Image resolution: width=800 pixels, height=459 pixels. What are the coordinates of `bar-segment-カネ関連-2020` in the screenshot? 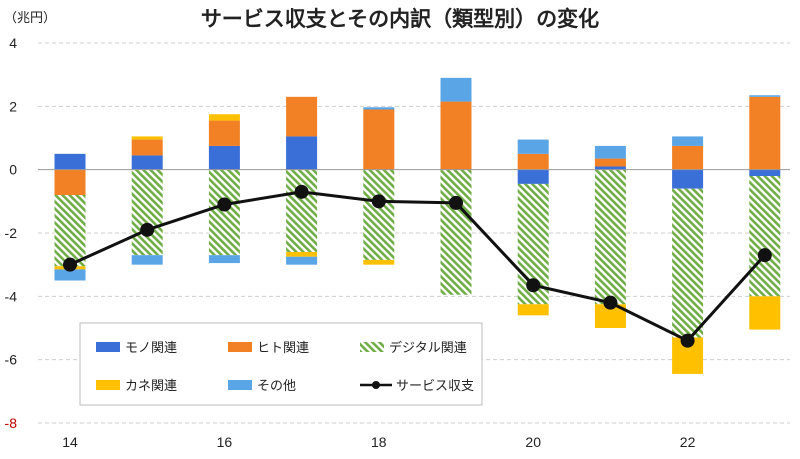 It's located at (533, 310).